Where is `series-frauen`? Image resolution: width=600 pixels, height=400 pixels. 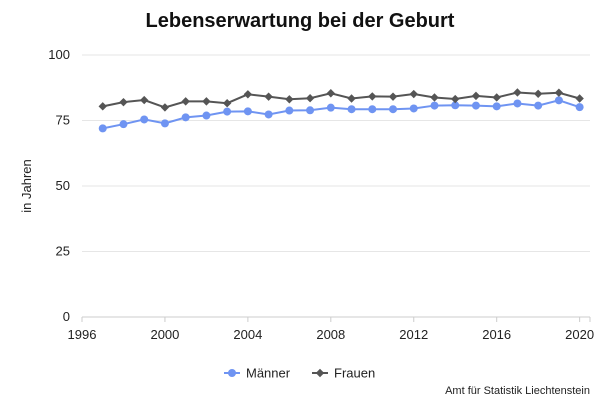
series-frauen is located at coordinates (341, 100).